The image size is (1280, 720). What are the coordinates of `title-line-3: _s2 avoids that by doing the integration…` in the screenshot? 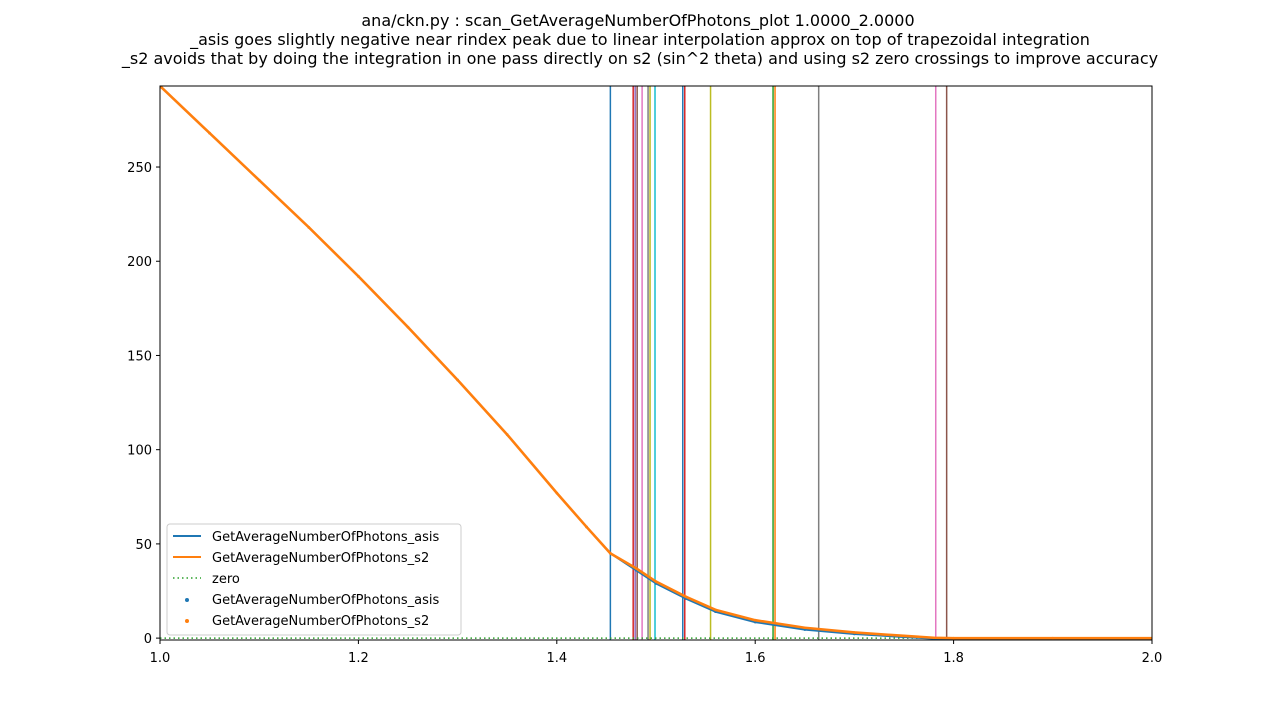 It's located at (639, 59).